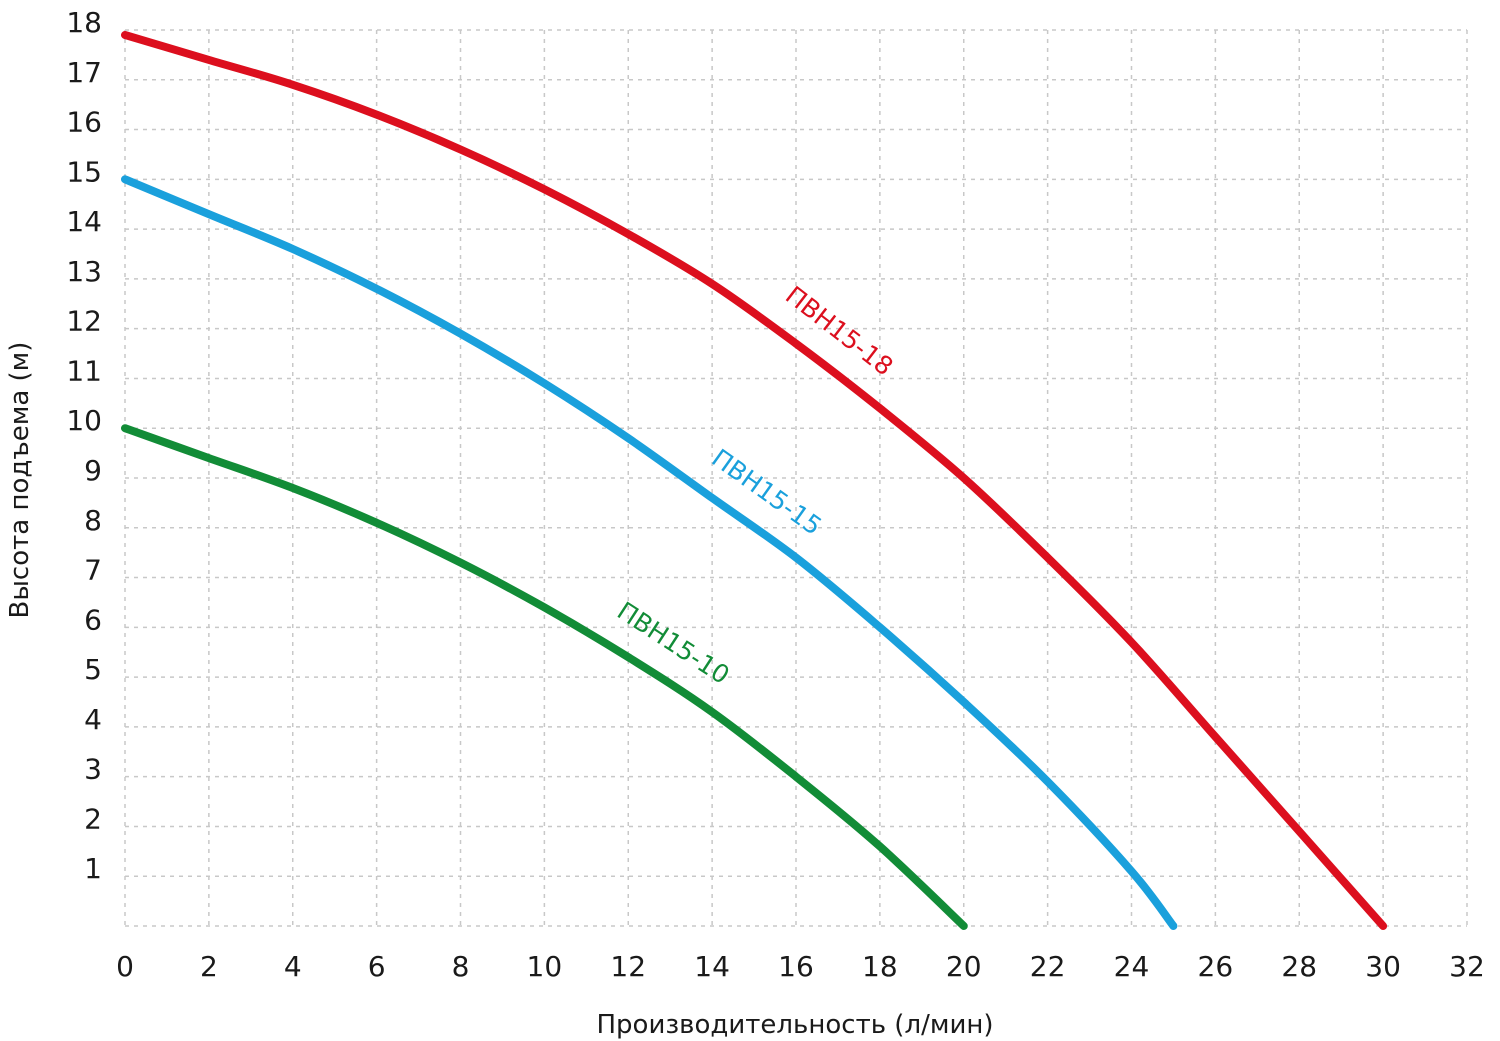  I want to click on y-tick-label: 14, so click(84, 221).